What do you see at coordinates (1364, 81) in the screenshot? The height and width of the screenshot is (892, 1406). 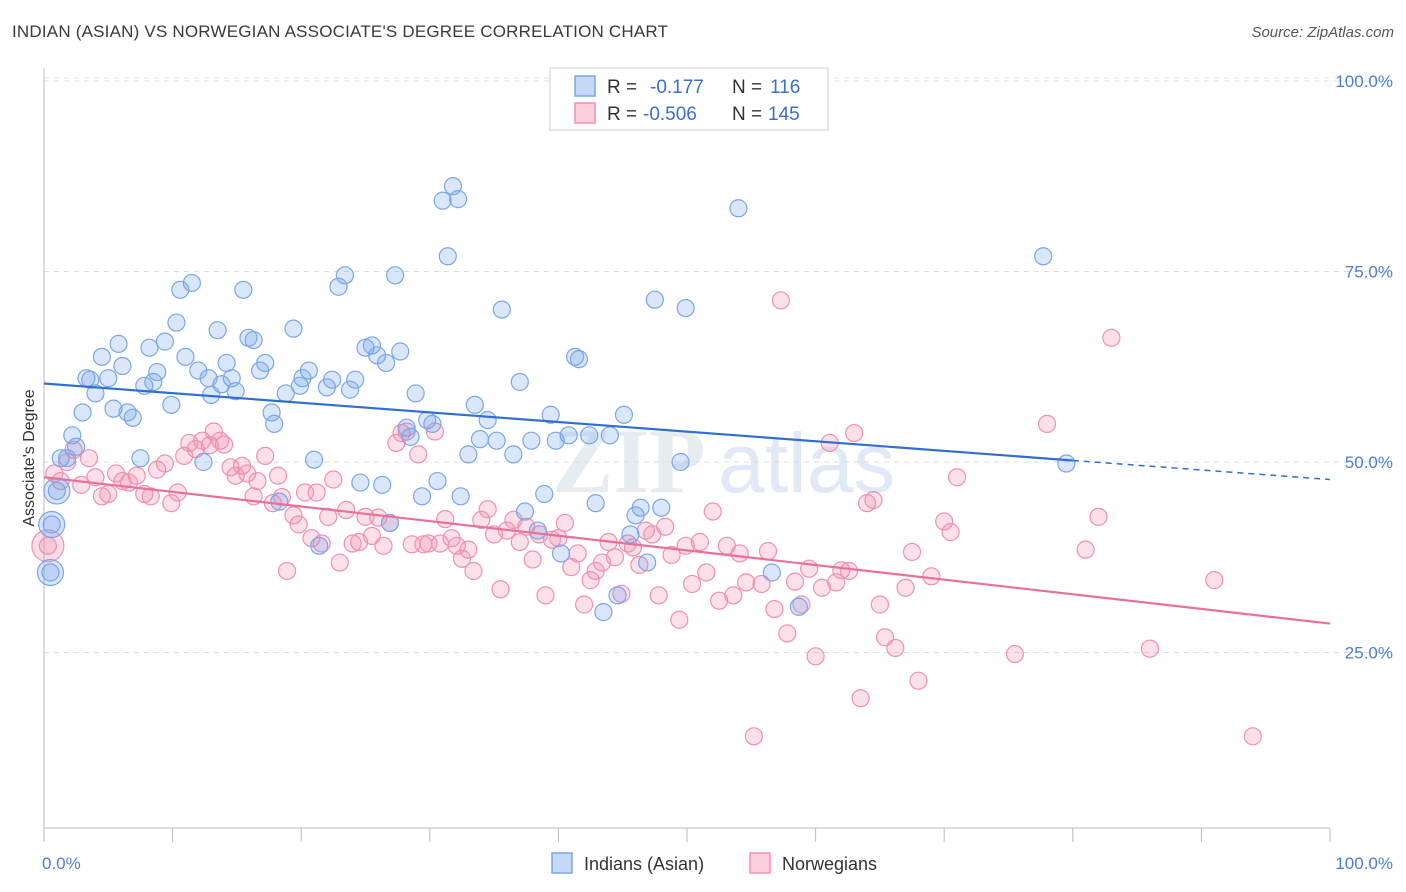 I see `y-tick-label: 100.0%` at bounding box center [1364, 81].